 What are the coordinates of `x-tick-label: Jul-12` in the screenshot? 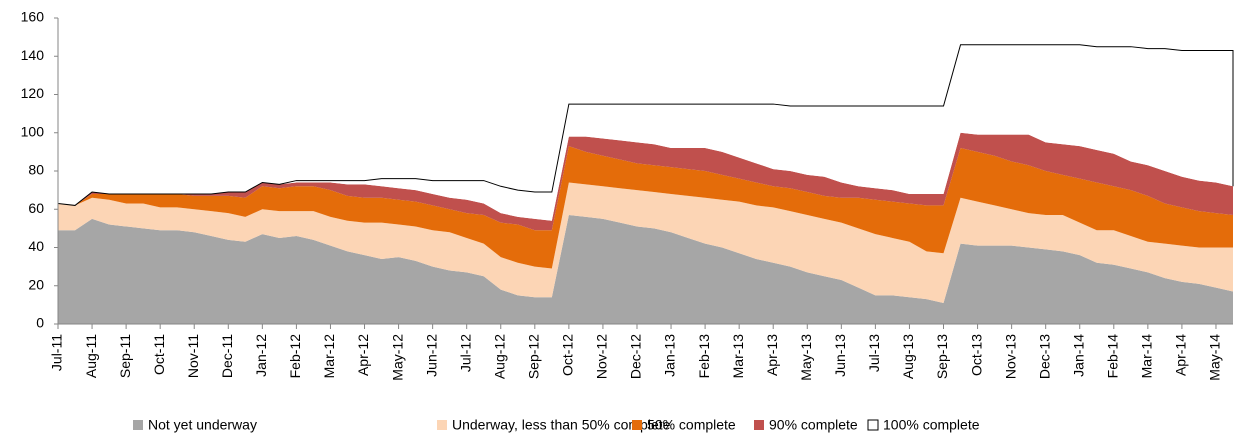 It's located at (465, 353).